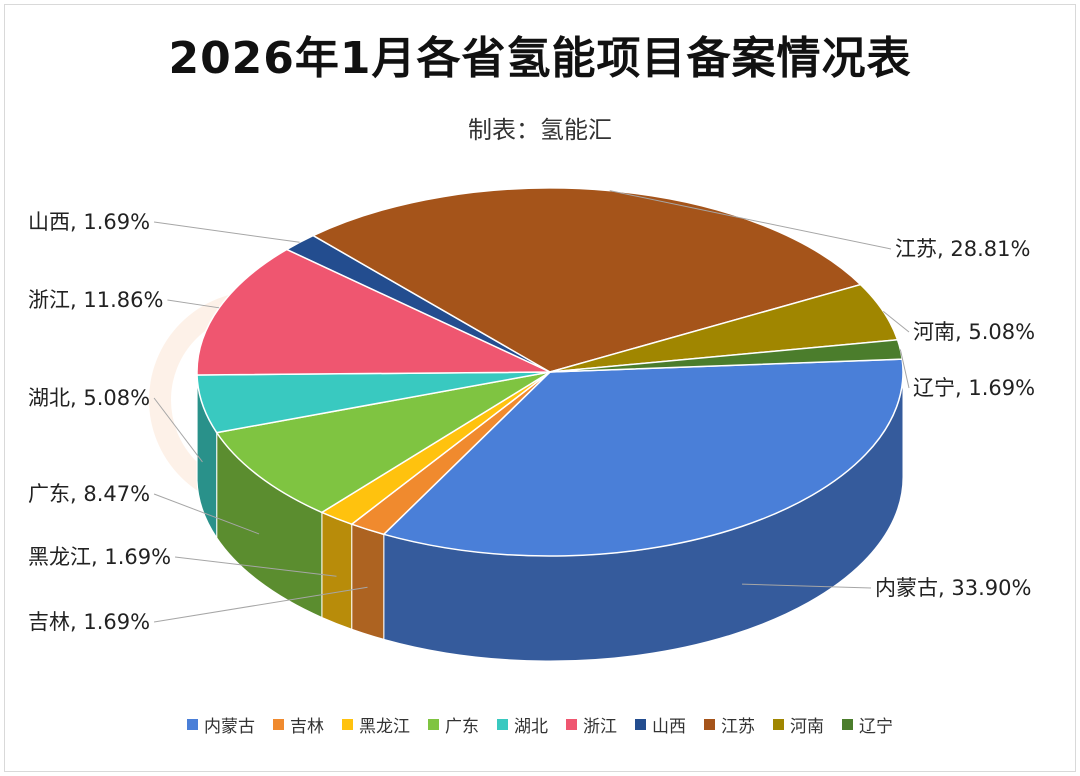 The width and height of the screenshot is (1080, 776). What do you see at coordinates (669, 727) in the screenshot?
I see `legend-label: 山西` at bounding box center [669, 727].